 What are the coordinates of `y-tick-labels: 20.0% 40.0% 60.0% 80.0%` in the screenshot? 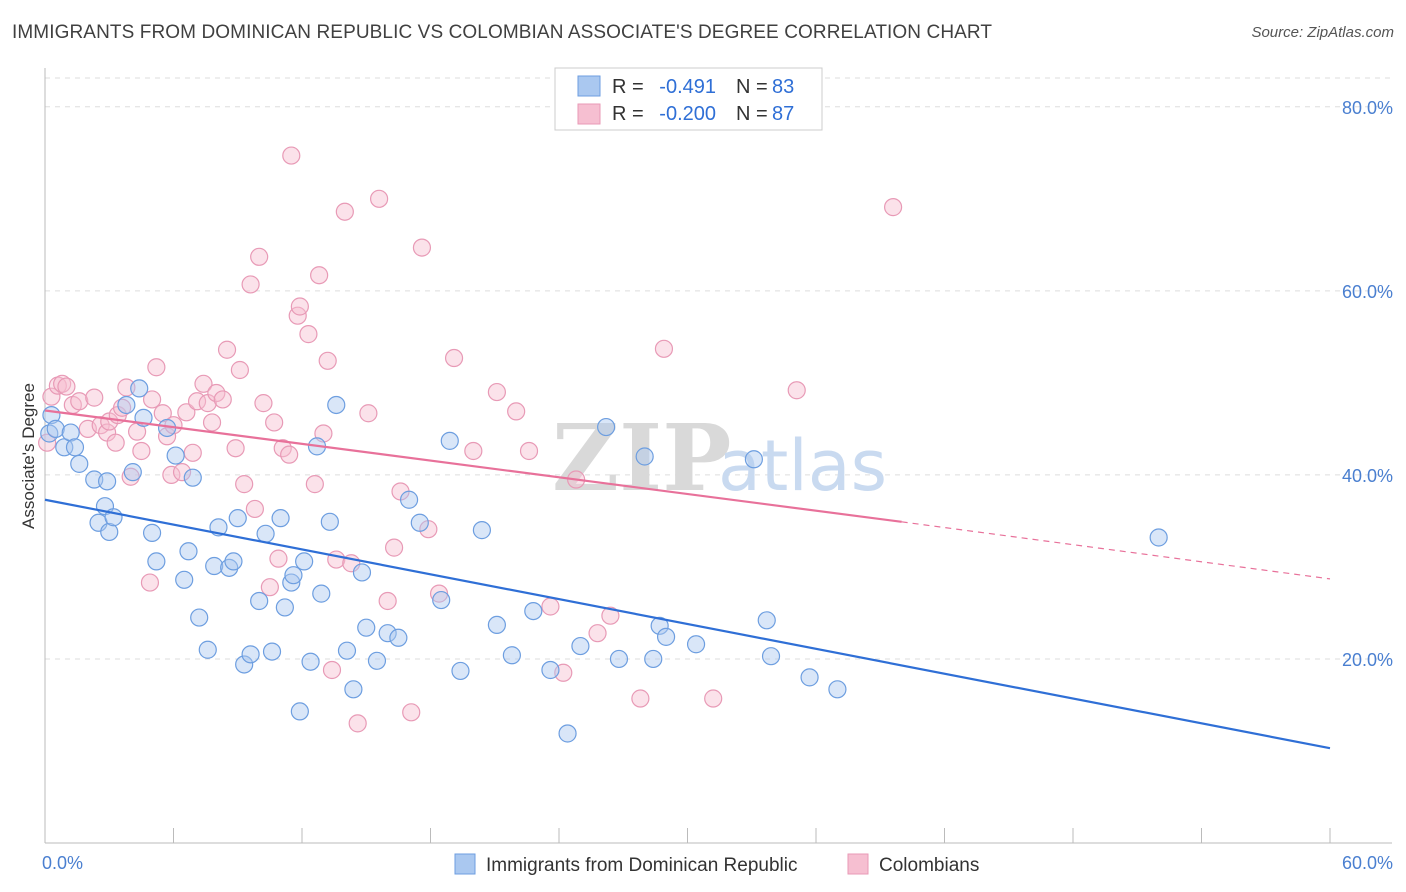 It's located at (1367, 384).